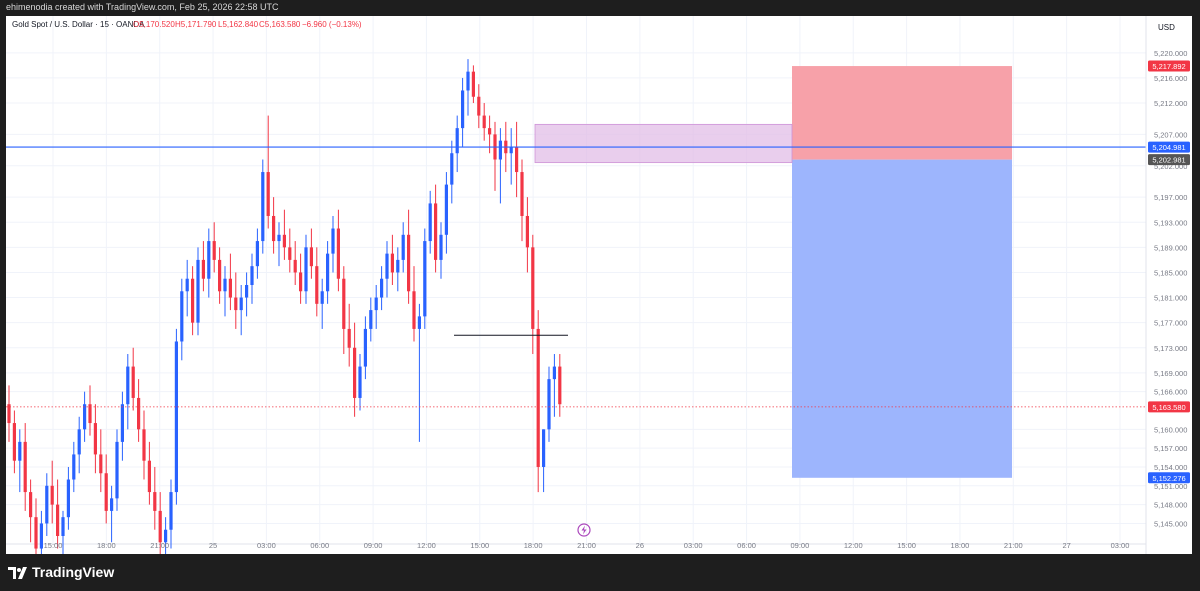 This screenshot has height=591, width=1200. Describe the element at coordinates (902, 318) in the screenshot. I see `take-profit-zone` at that location.